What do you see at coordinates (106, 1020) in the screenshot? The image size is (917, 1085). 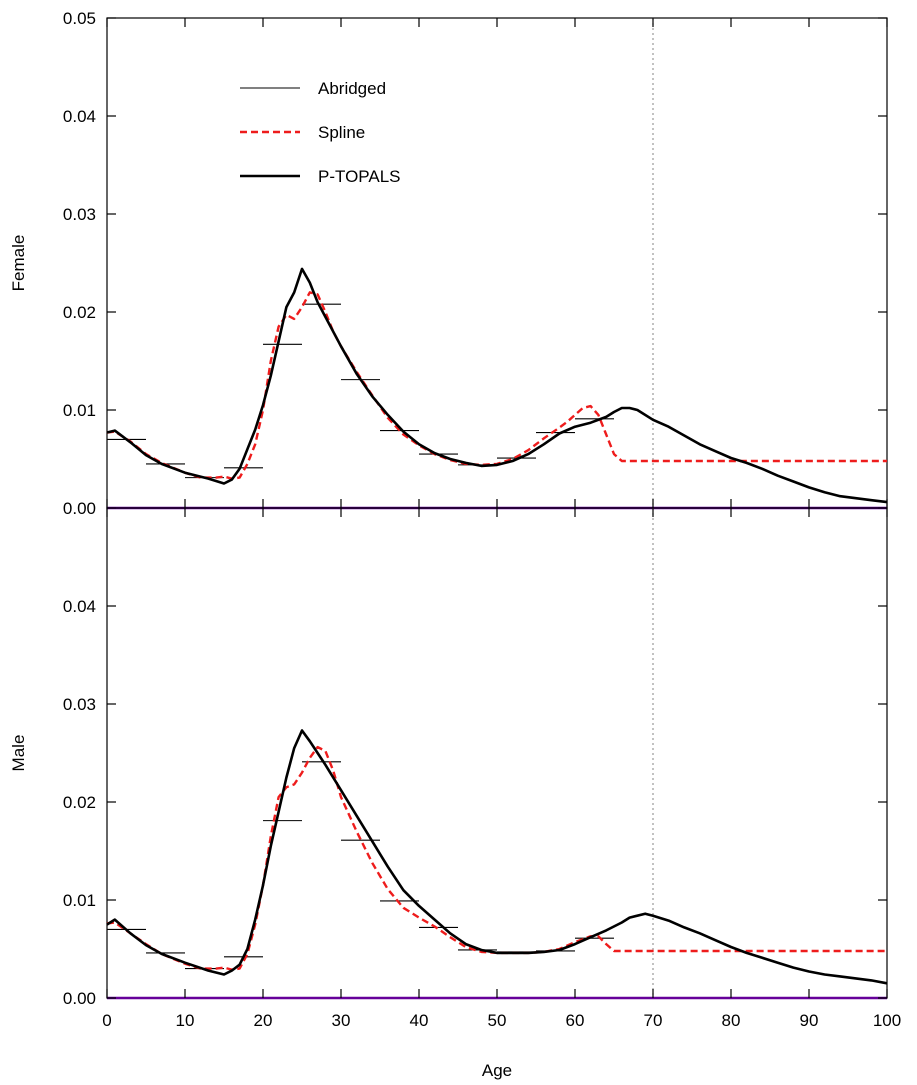 I see `x-tick-label: 0` at bounding box center [106, 1020].